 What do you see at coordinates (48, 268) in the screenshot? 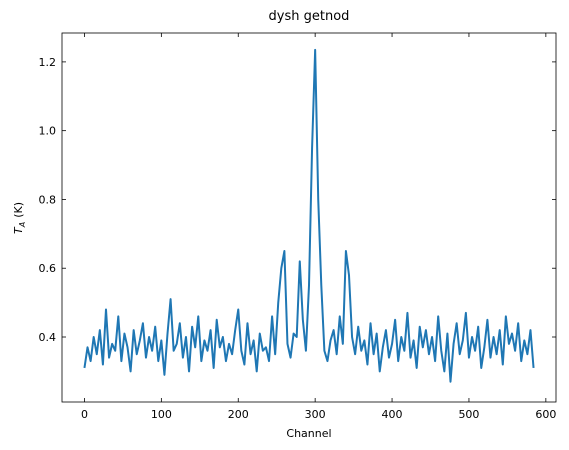
I see `y-tick-label: 0.6` at bounding box center [48, 268].